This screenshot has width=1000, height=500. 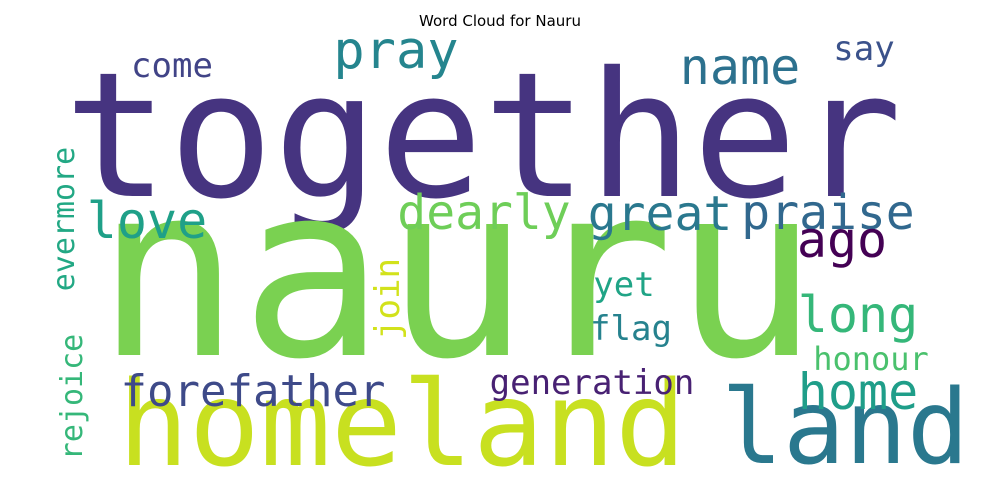 I want to click on word-rejoice: rejoice, so click(x=72, y=397).